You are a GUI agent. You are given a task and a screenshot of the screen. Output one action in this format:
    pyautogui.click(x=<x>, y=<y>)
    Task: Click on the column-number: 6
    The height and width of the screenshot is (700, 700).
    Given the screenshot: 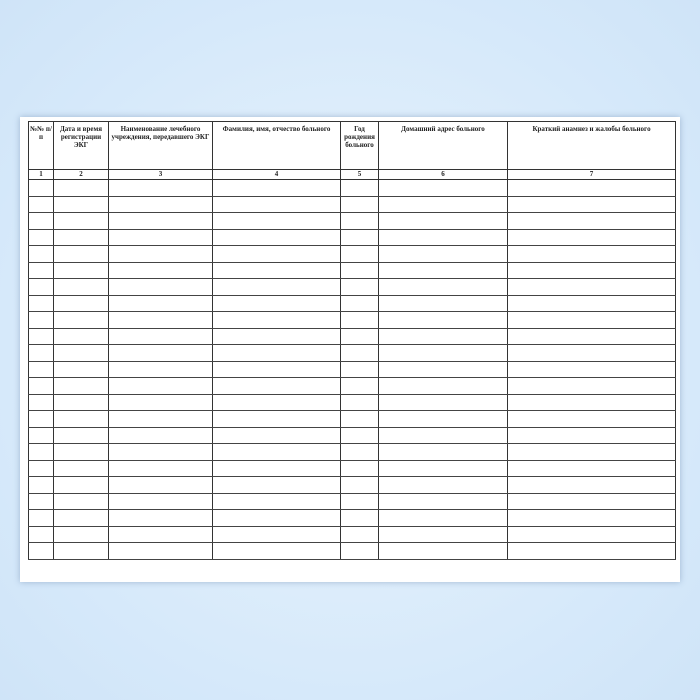 What is the action you would take?
    pyautogui.click(x=443, y=174)
    